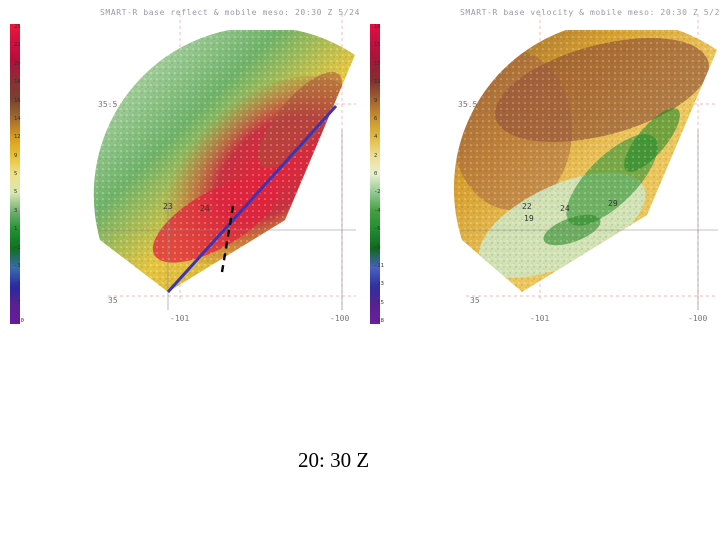 The height and width of the screenshot is (540, 720). What do you see at coordinates (19, 321) in the screenshot?
I see `reflectivity-colorbar-tick: -10` at bounding box center [19, 321].